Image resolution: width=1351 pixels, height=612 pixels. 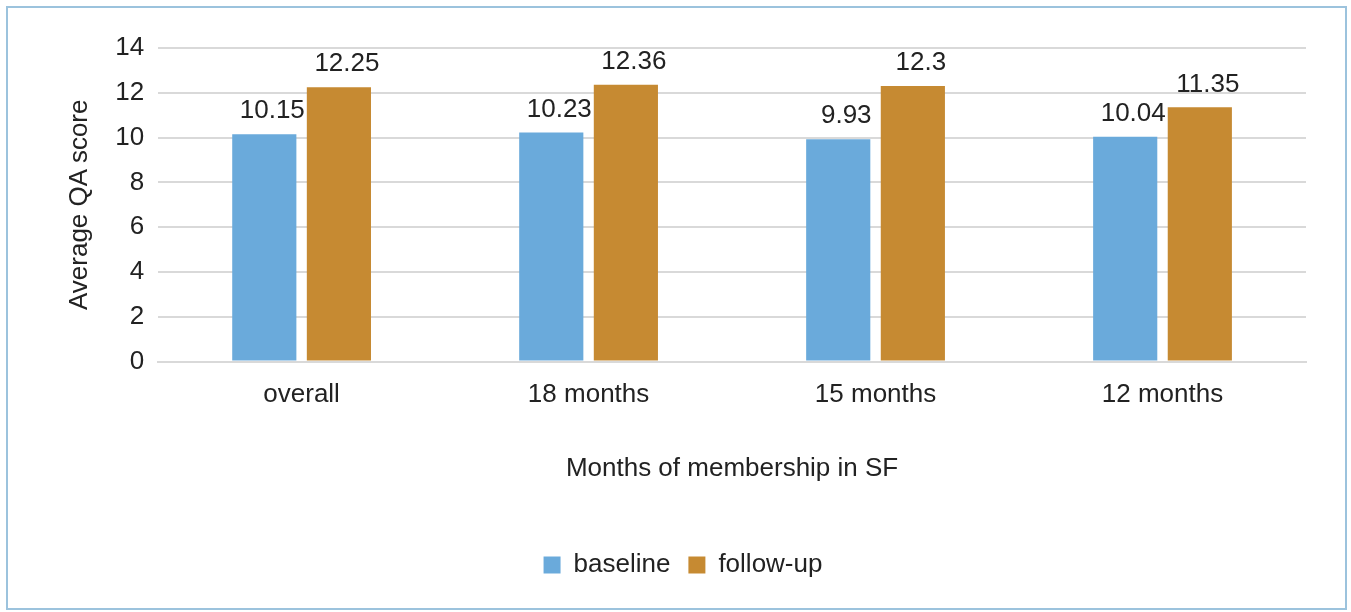 I want to click on data-label: 10.04, so click(x=1133, y=111).